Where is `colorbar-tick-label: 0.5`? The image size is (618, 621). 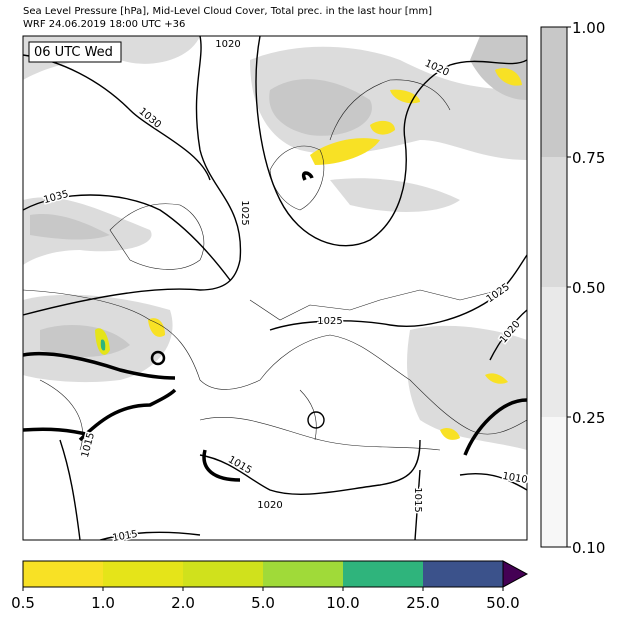 colorbar-tick-label: 0.5 is located at coordinates (23, 603).